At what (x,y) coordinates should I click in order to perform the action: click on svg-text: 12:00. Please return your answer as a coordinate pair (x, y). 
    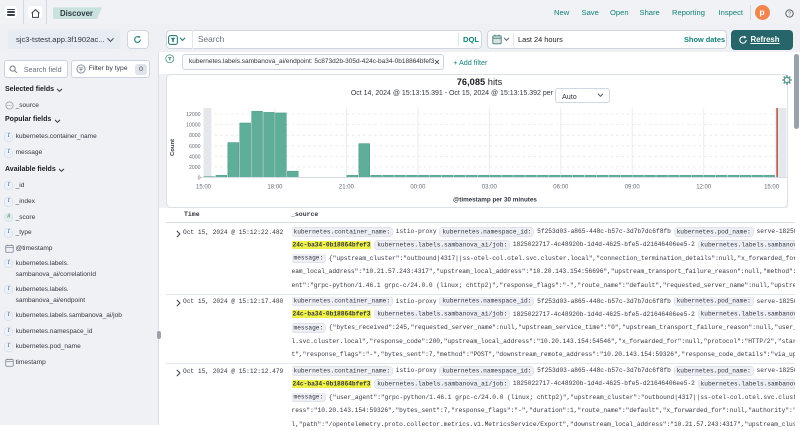
    Looking at the image, I should click on (704, 188).